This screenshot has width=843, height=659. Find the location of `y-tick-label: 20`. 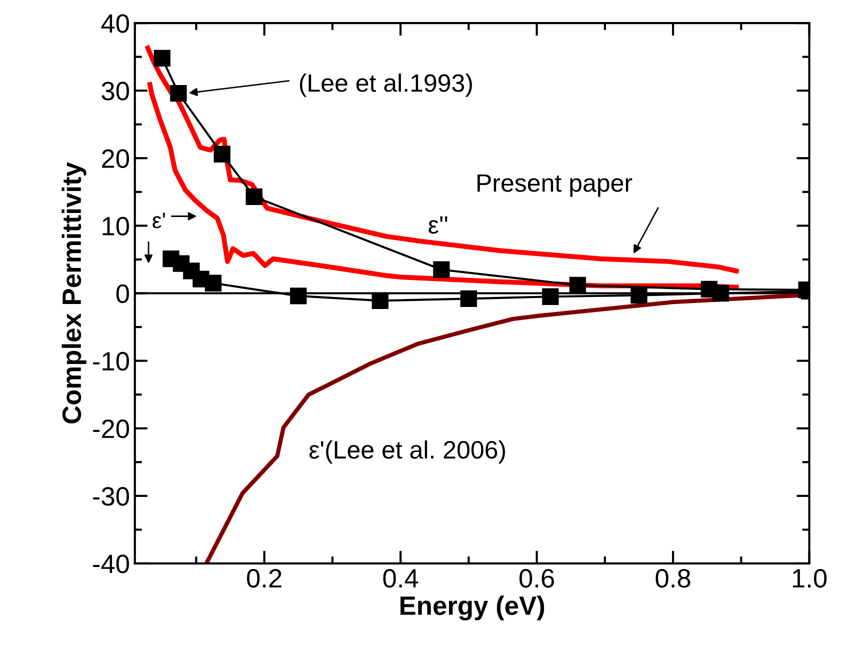

y-tick-label: 20 is located at coordinates (115, 158).